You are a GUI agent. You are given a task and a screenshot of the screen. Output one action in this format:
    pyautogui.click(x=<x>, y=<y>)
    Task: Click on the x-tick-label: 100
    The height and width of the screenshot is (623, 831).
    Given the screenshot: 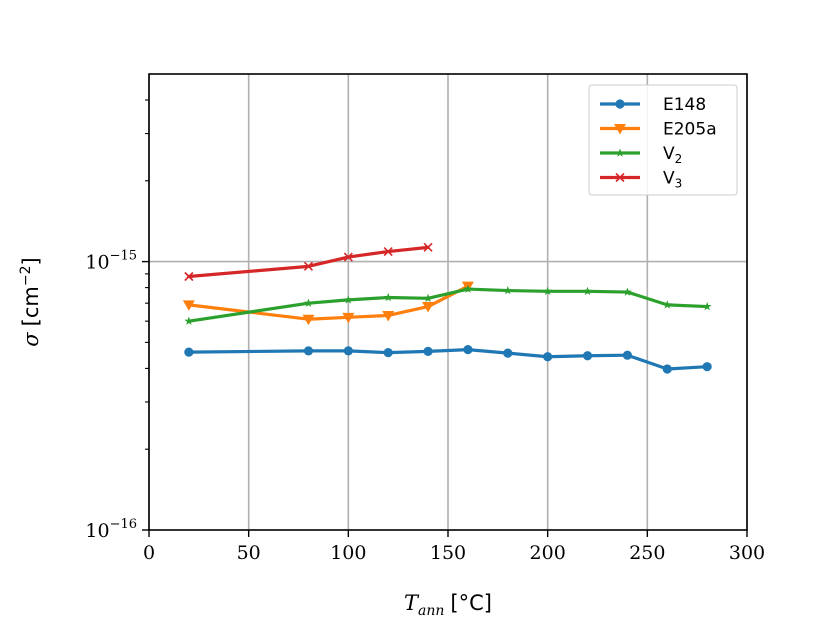 What is the action you would take?
    pyautogui.click(x=348, y=553)
    